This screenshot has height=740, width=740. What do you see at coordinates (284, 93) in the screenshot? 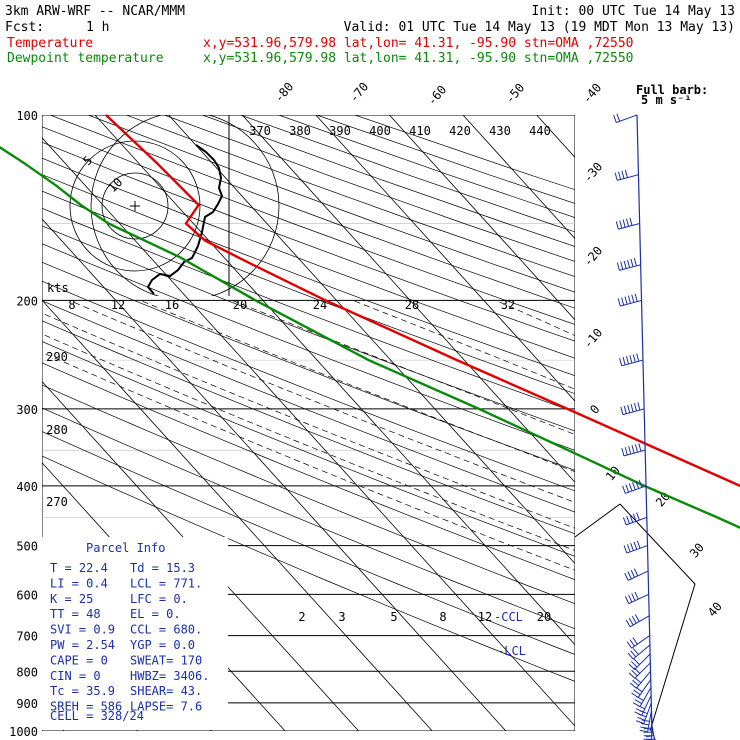
I see `isotherm-label: -80` at bounding box center [284, 93].